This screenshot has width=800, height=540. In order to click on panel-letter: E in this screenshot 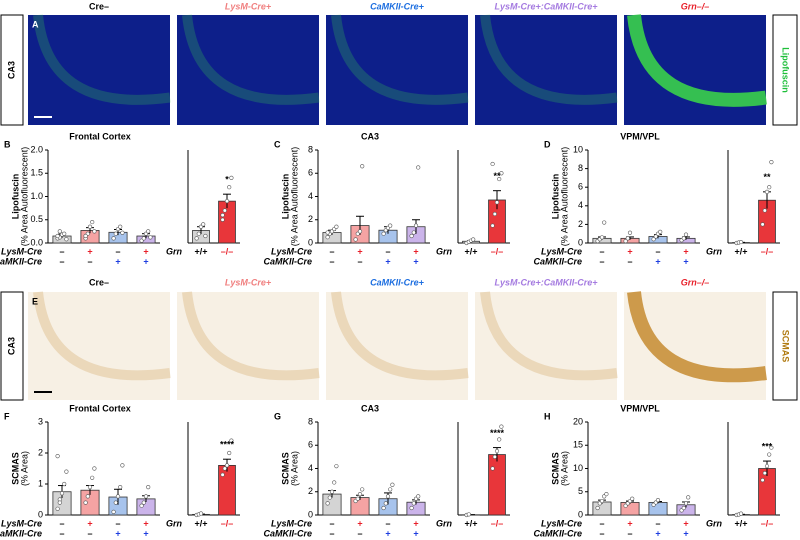, I will do `click(35, 301)`.